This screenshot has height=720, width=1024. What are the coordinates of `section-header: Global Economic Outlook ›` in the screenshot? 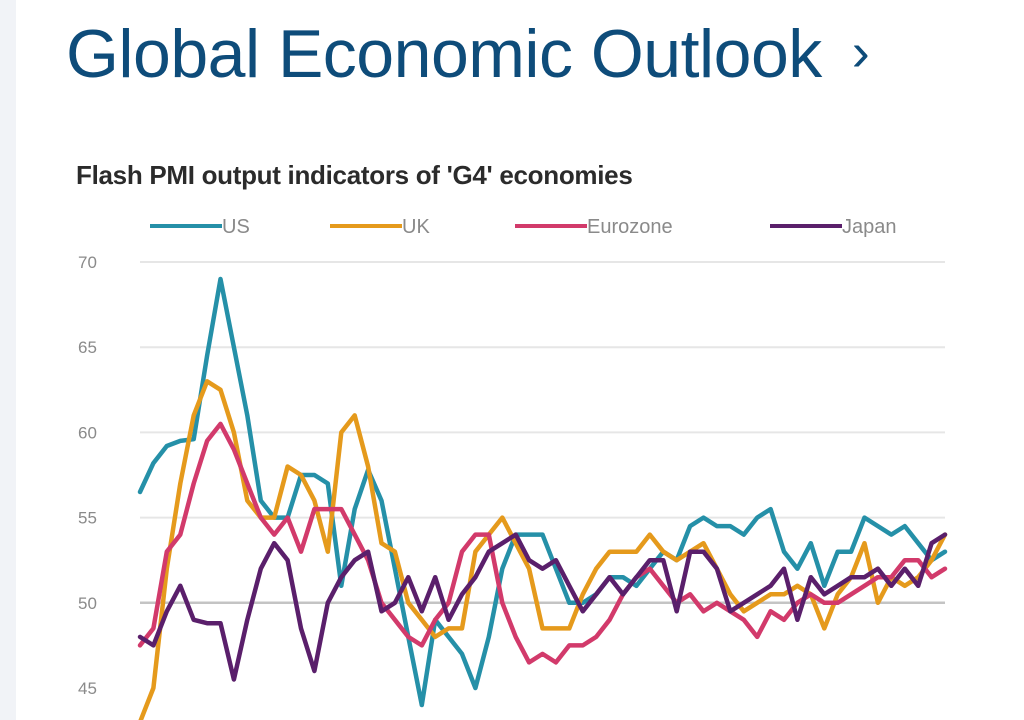 It's located at (468, 54).